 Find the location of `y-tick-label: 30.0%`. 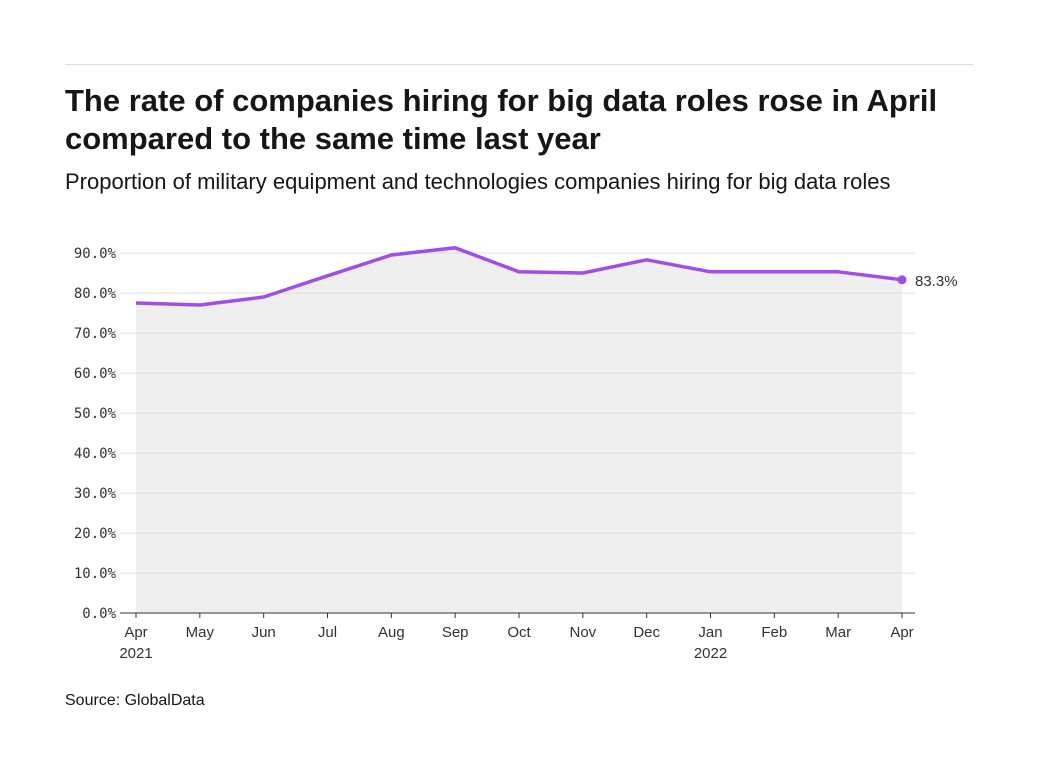

y-tick-label: 30.0% is located at coordinates (95, 494).